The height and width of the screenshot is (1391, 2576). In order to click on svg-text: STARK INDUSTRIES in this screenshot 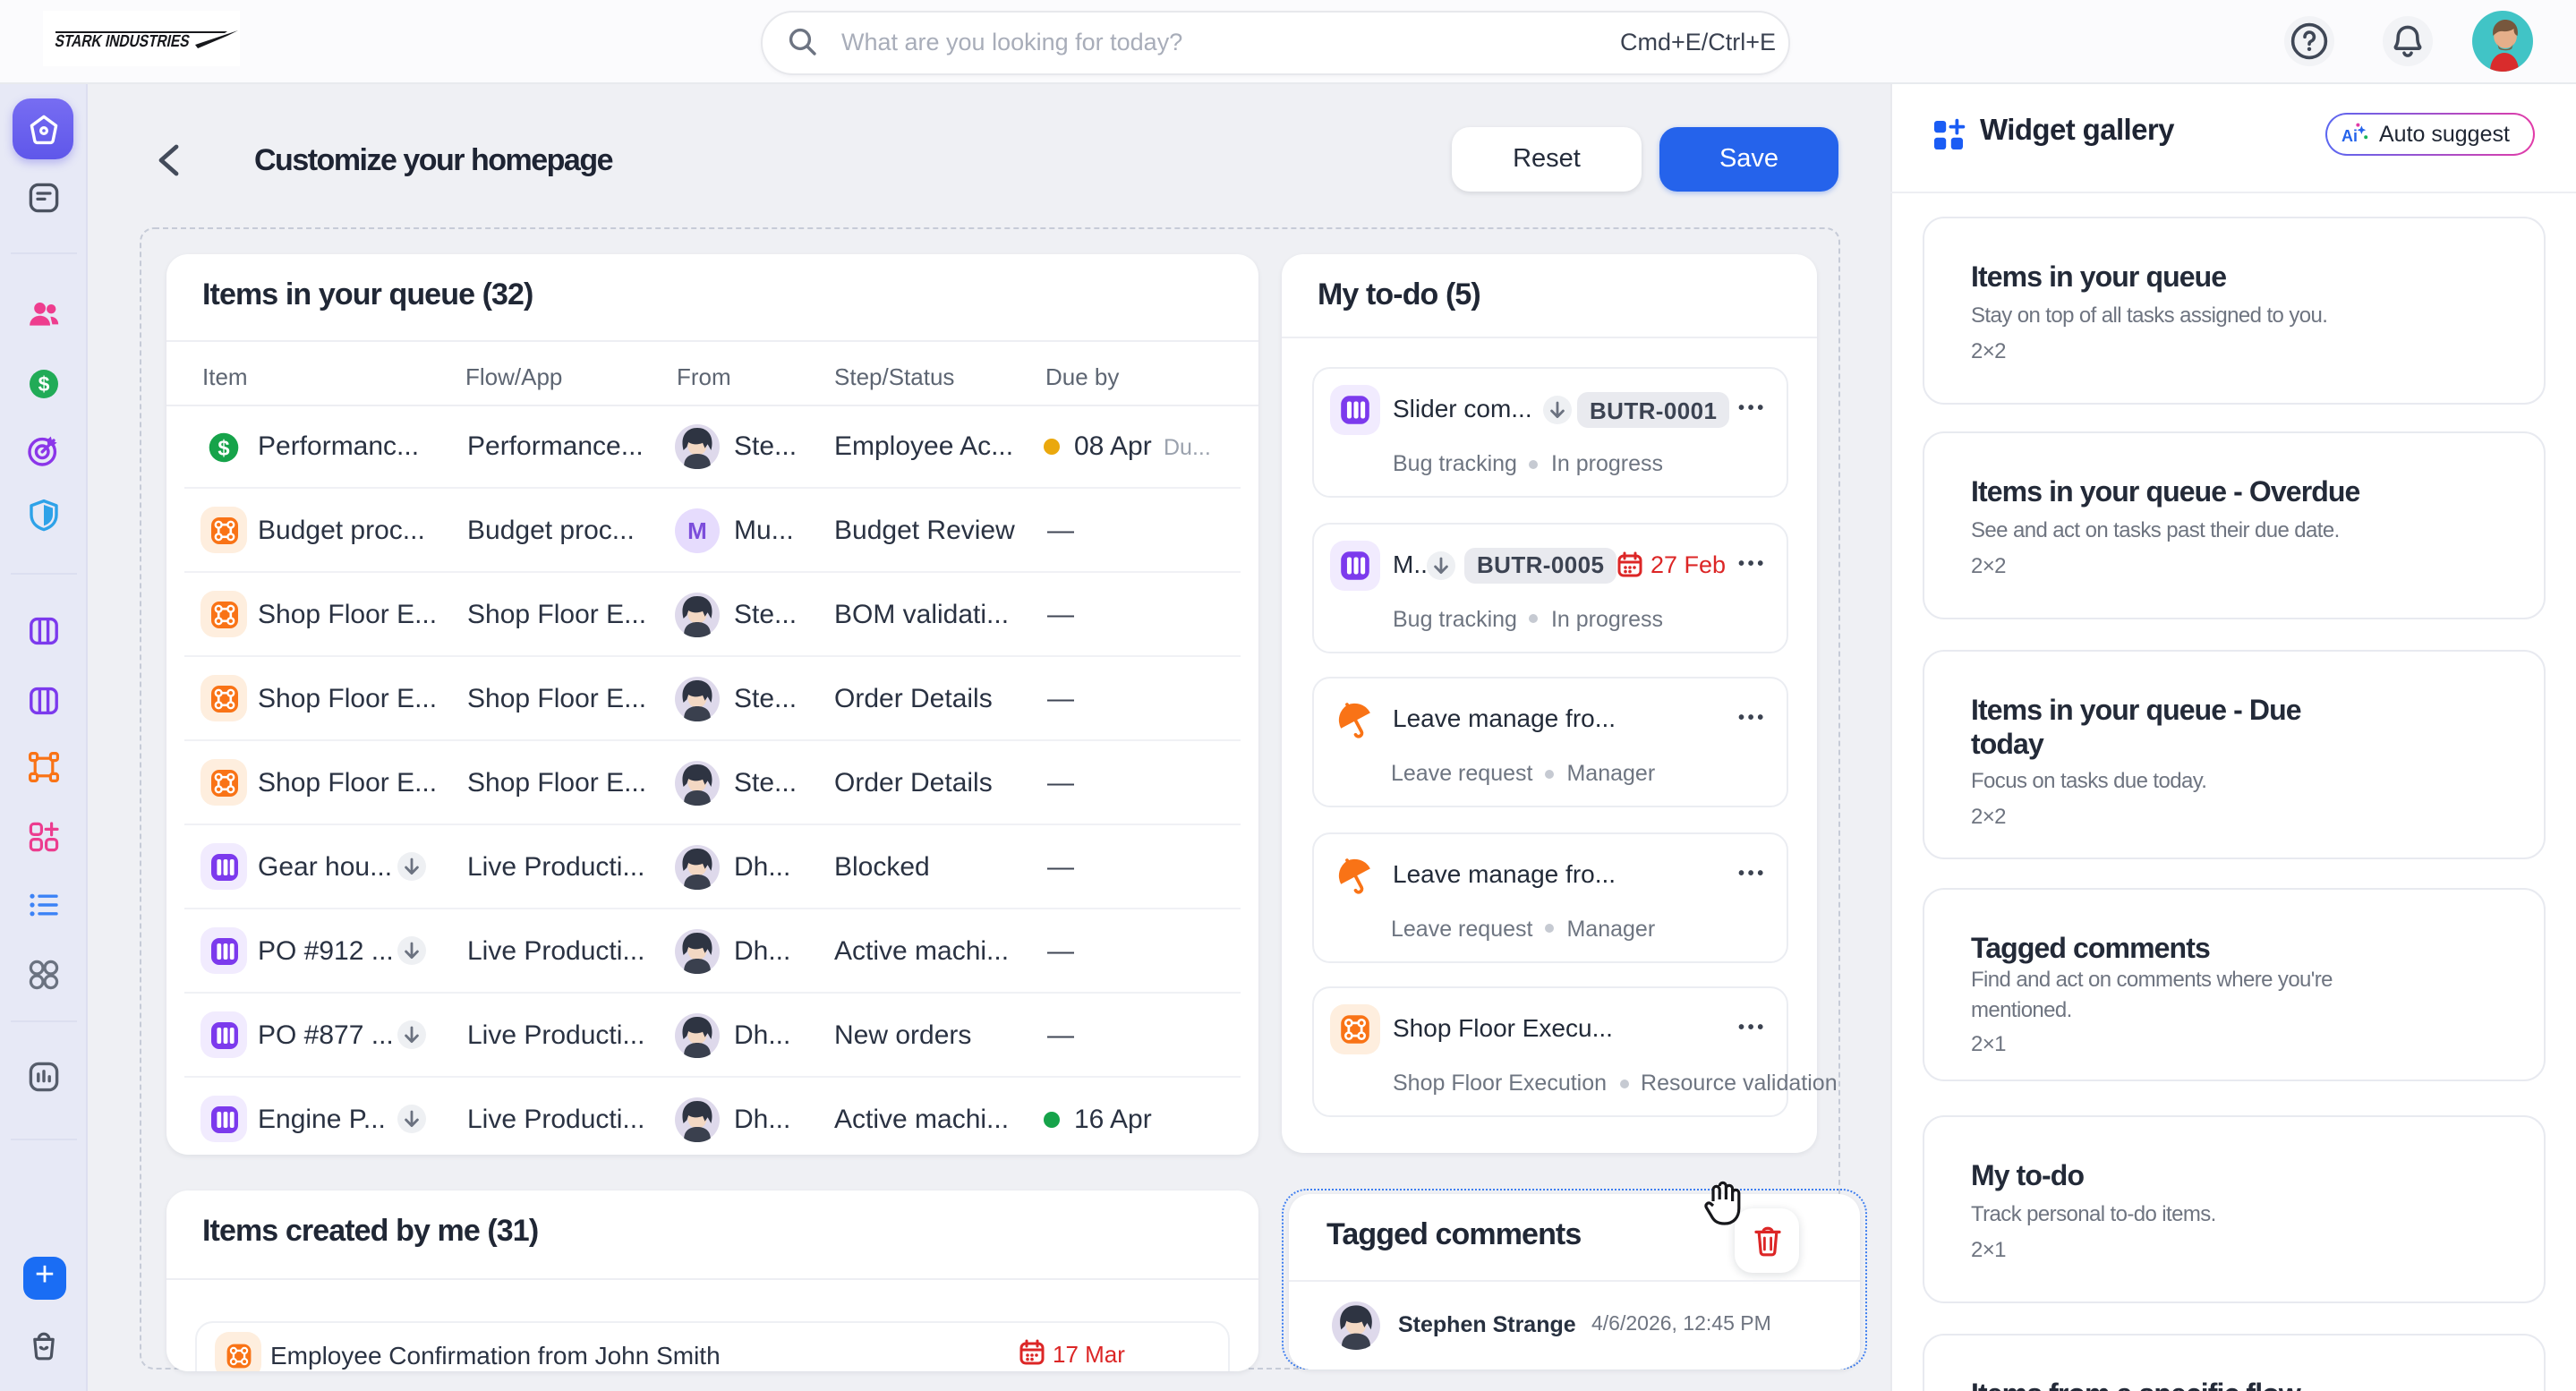, I will do `click(122, 41)`.